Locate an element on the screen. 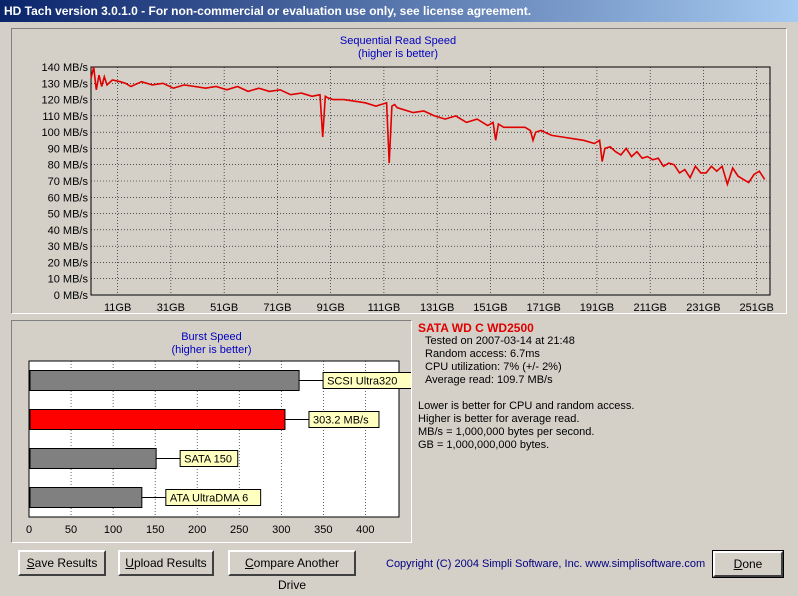 The width and height of the screenshot is (798, 596). read-ytick-label: 80 MB/s is located at coordinates (68, 166).